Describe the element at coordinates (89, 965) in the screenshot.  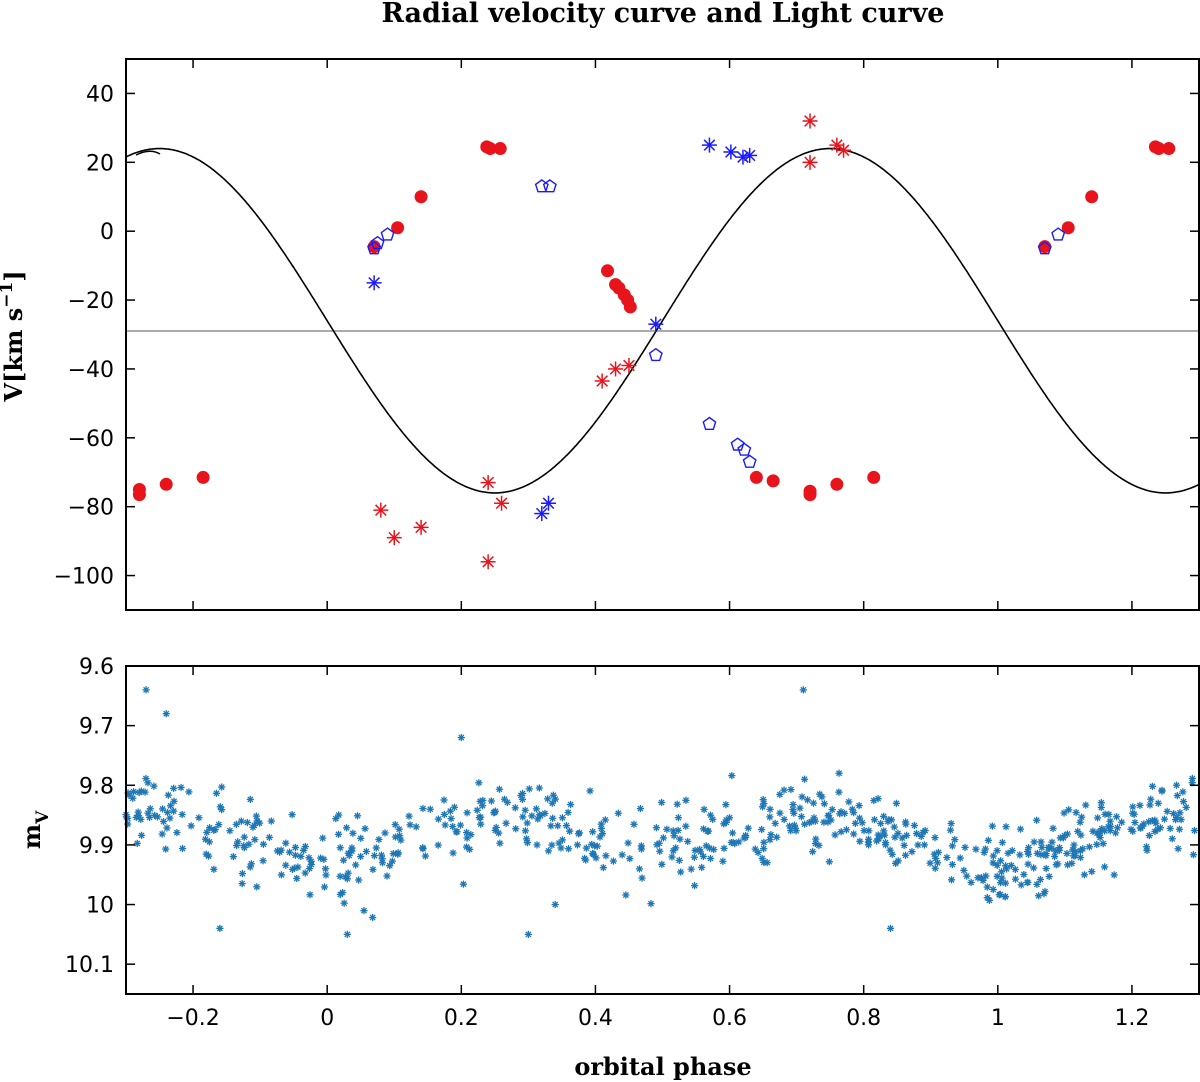
I see `lc-y-tick-label: 10.1` at that location.